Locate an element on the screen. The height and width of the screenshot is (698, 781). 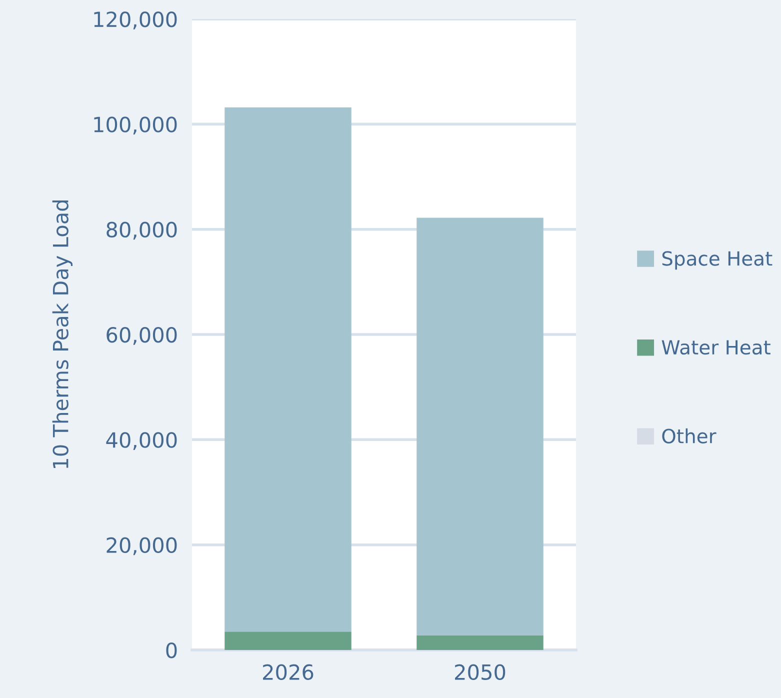
legend-label: Water Heat is located at coordinates (716, 347).